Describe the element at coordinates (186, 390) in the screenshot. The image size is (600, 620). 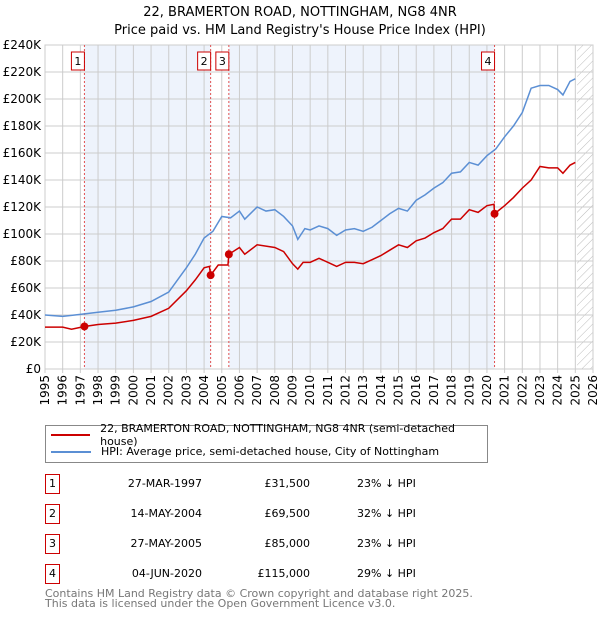
I see `x-tick-label: 2003` at that location.